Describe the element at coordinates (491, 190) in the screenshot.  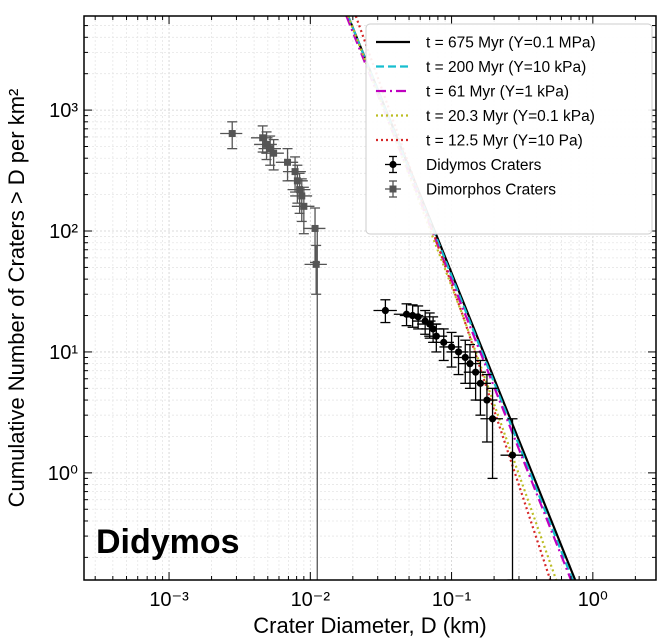
I see `legend-label: Dimorphos Craters` at that location.